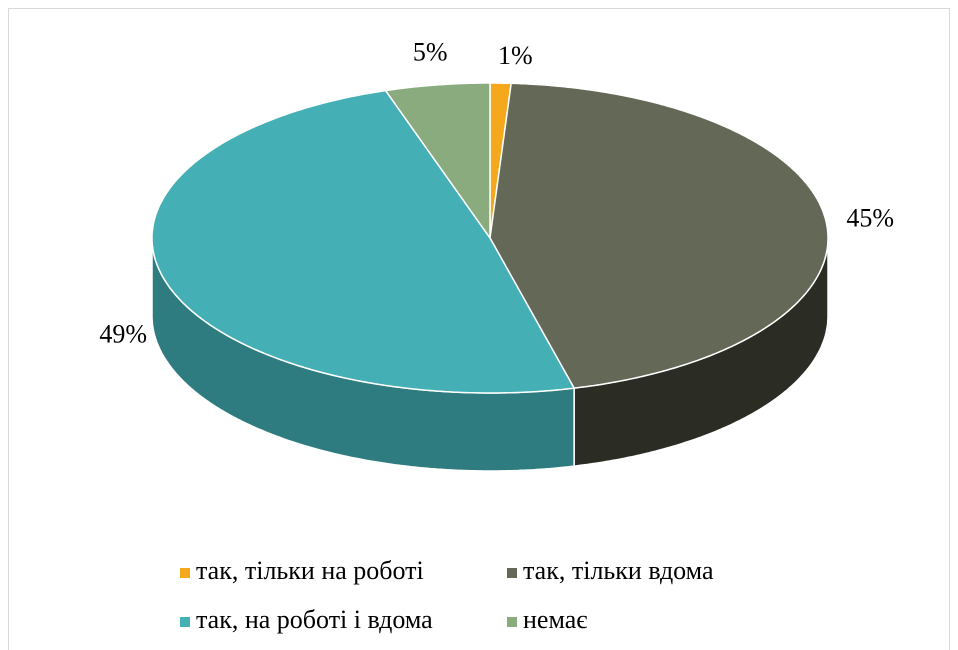 This screenshot has width=958, height=650. I want to click on data-label: 45%, so click(870, 217).